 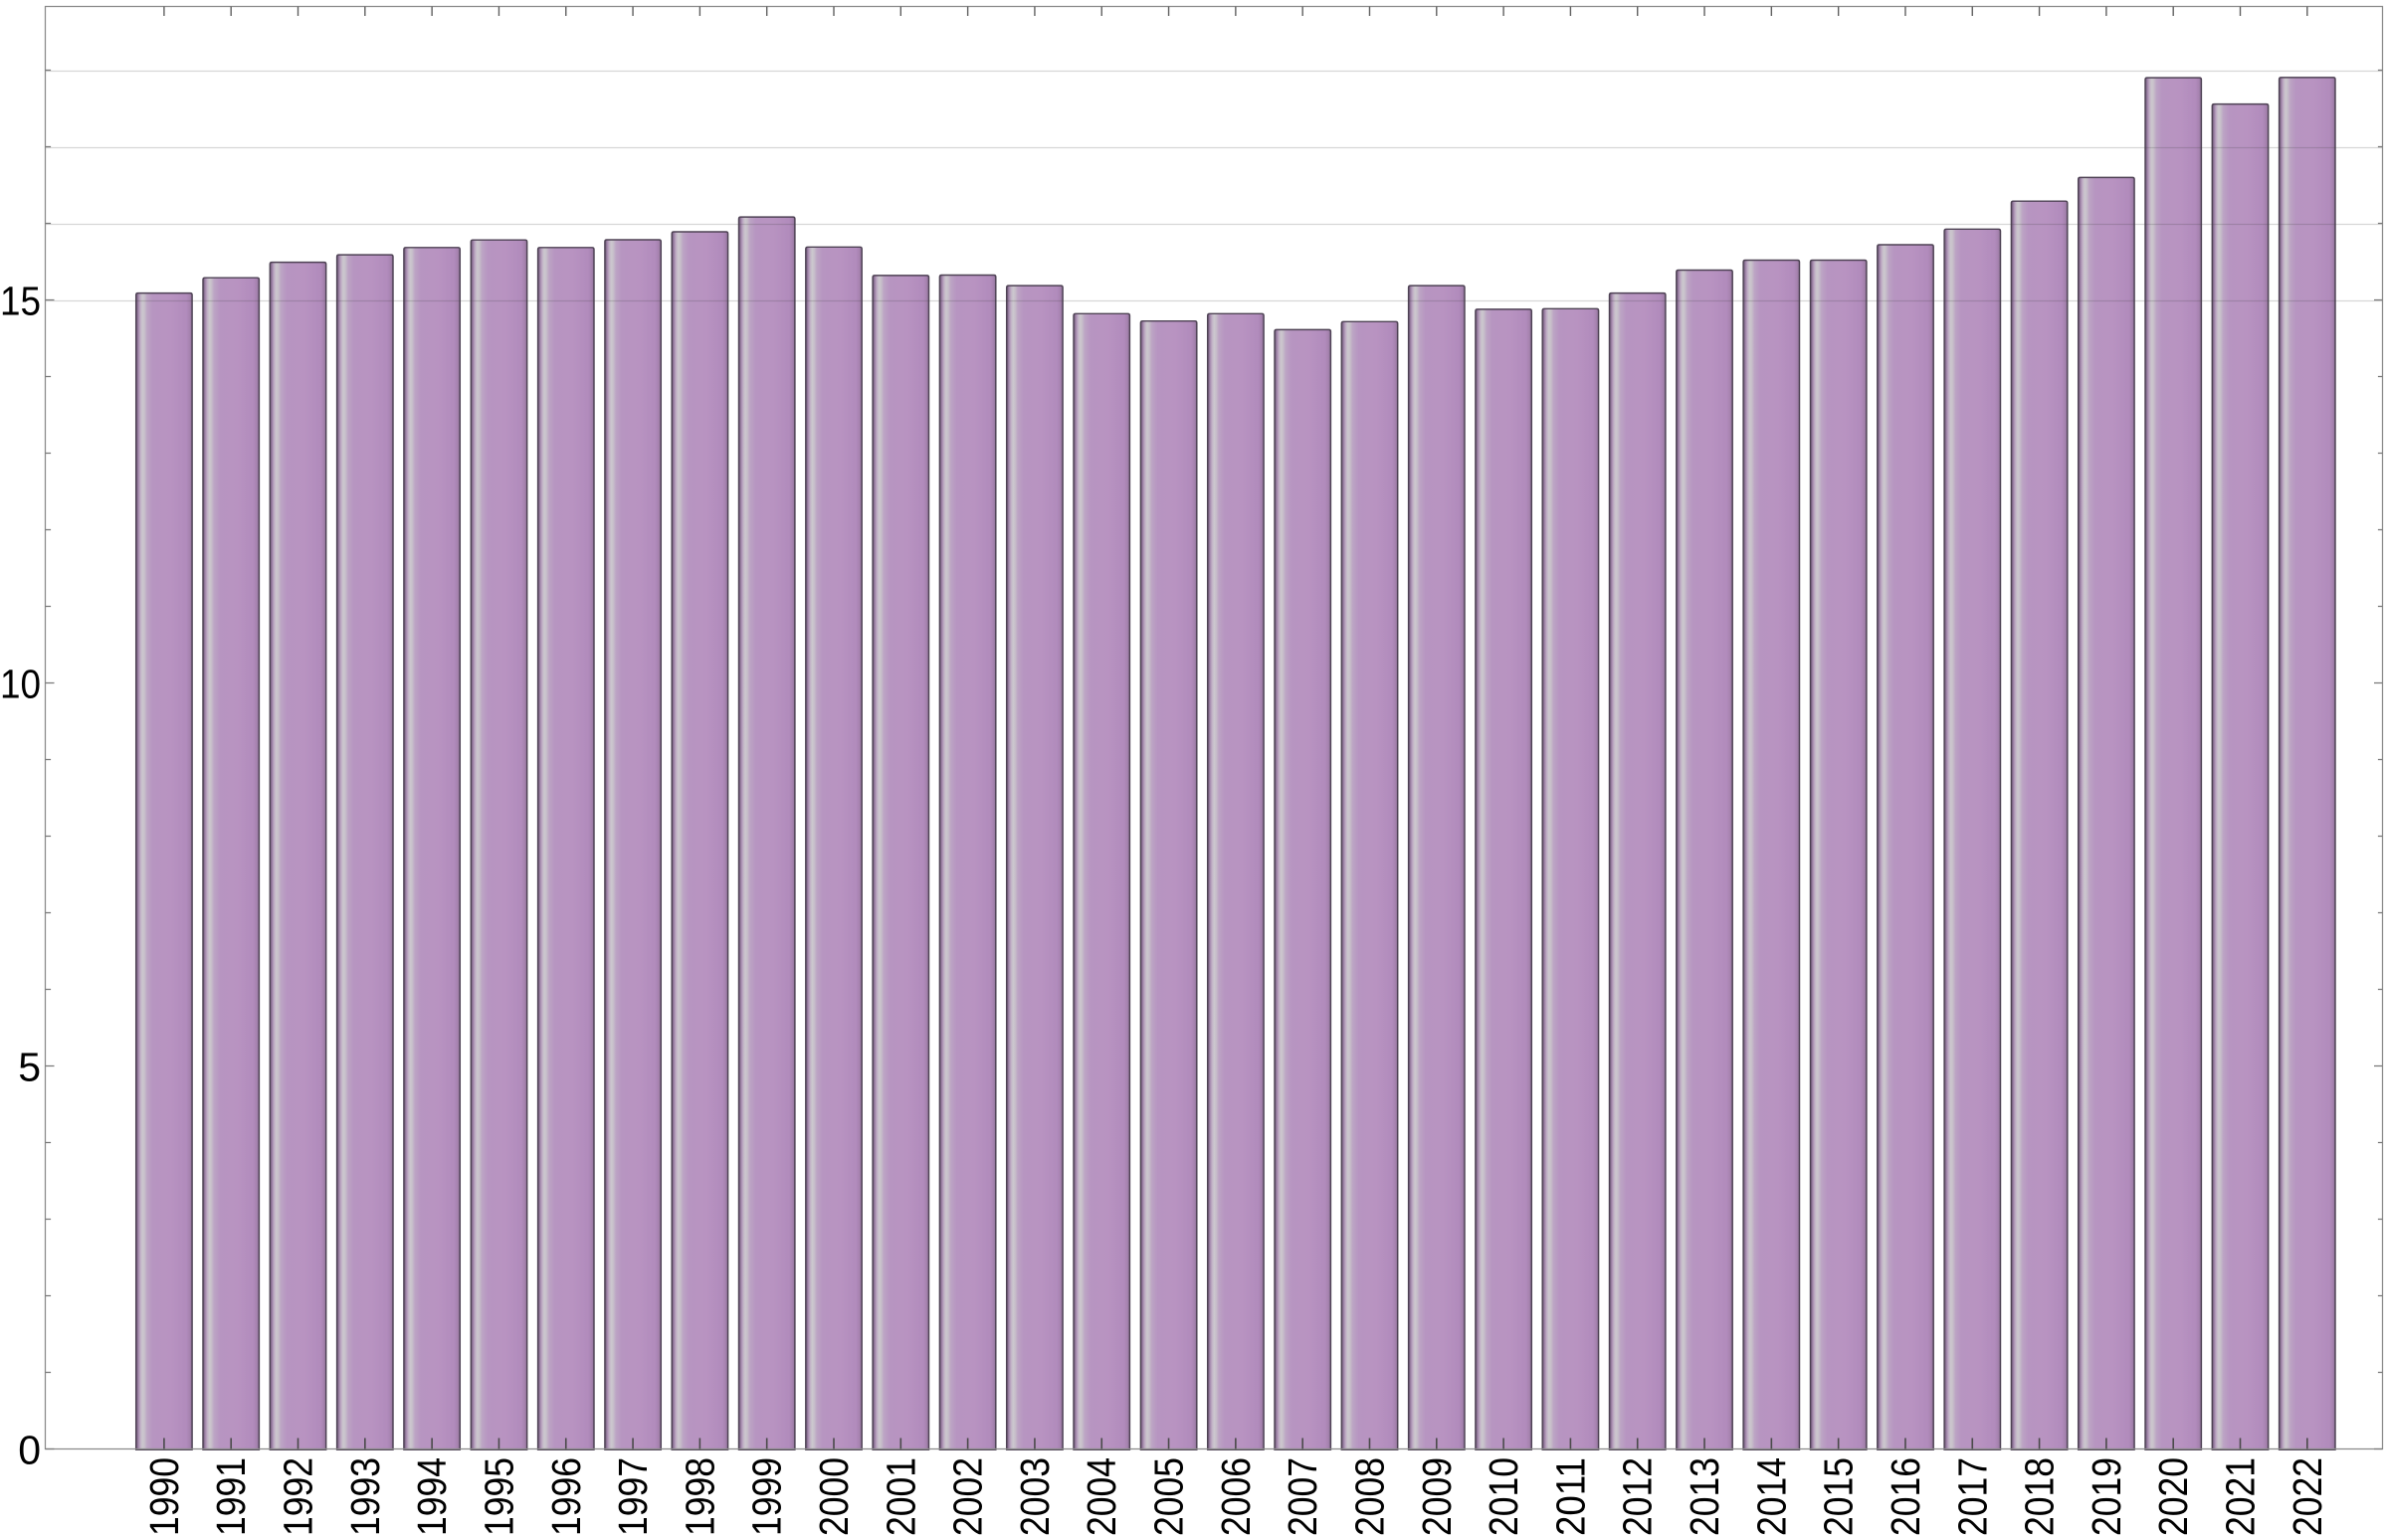 What do you see at coordinates (633, 1496) in the screenshot?
I see `svg-text: 1997` at bounding box center [633, 1496].